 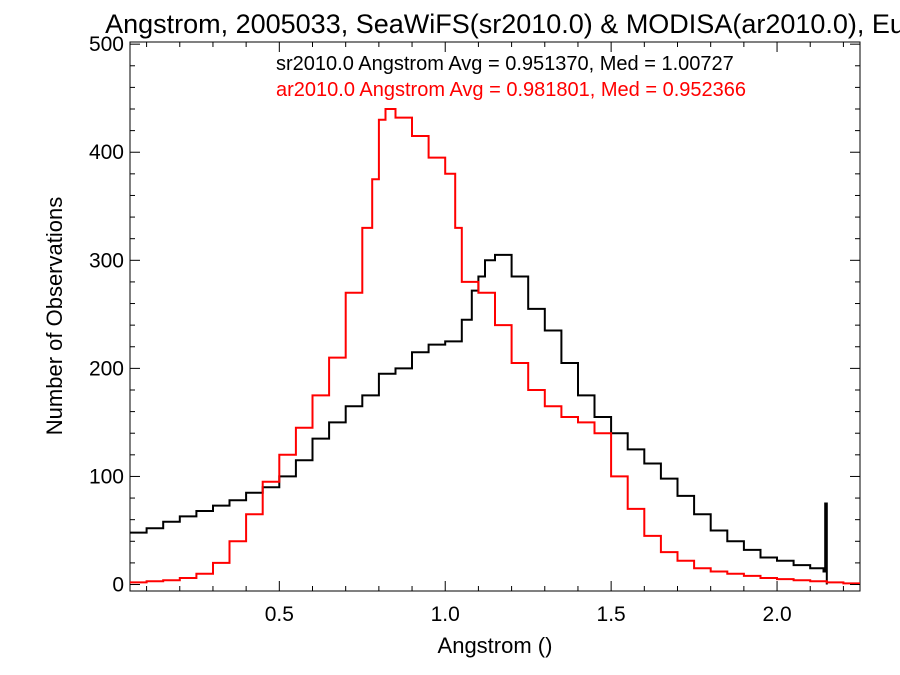 What do you see at coordinates (106, 368) in the screenshot?
I see `y-tick-label: 200` at bounding box center [106, 368].